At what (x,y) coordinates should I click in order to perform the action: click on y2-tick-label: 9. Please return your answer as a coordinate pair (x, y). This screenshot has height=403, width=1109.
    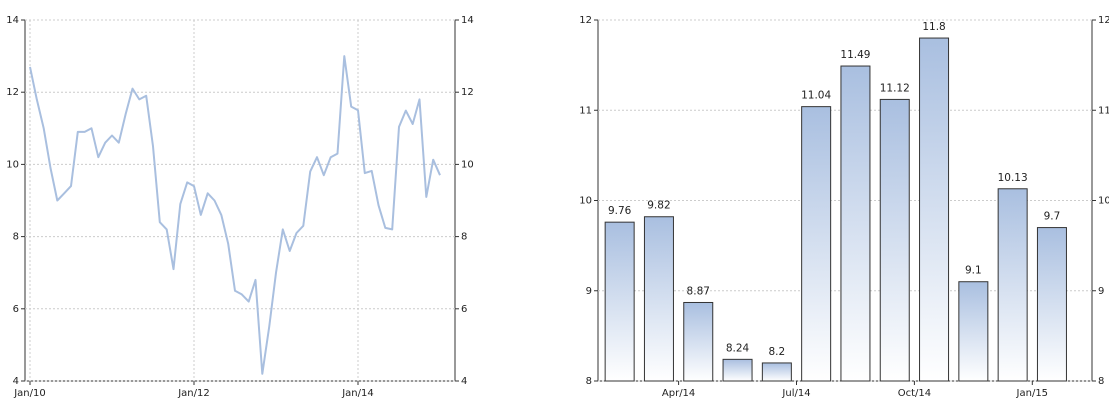
    Looking at the image, I should click on (1101, 291).